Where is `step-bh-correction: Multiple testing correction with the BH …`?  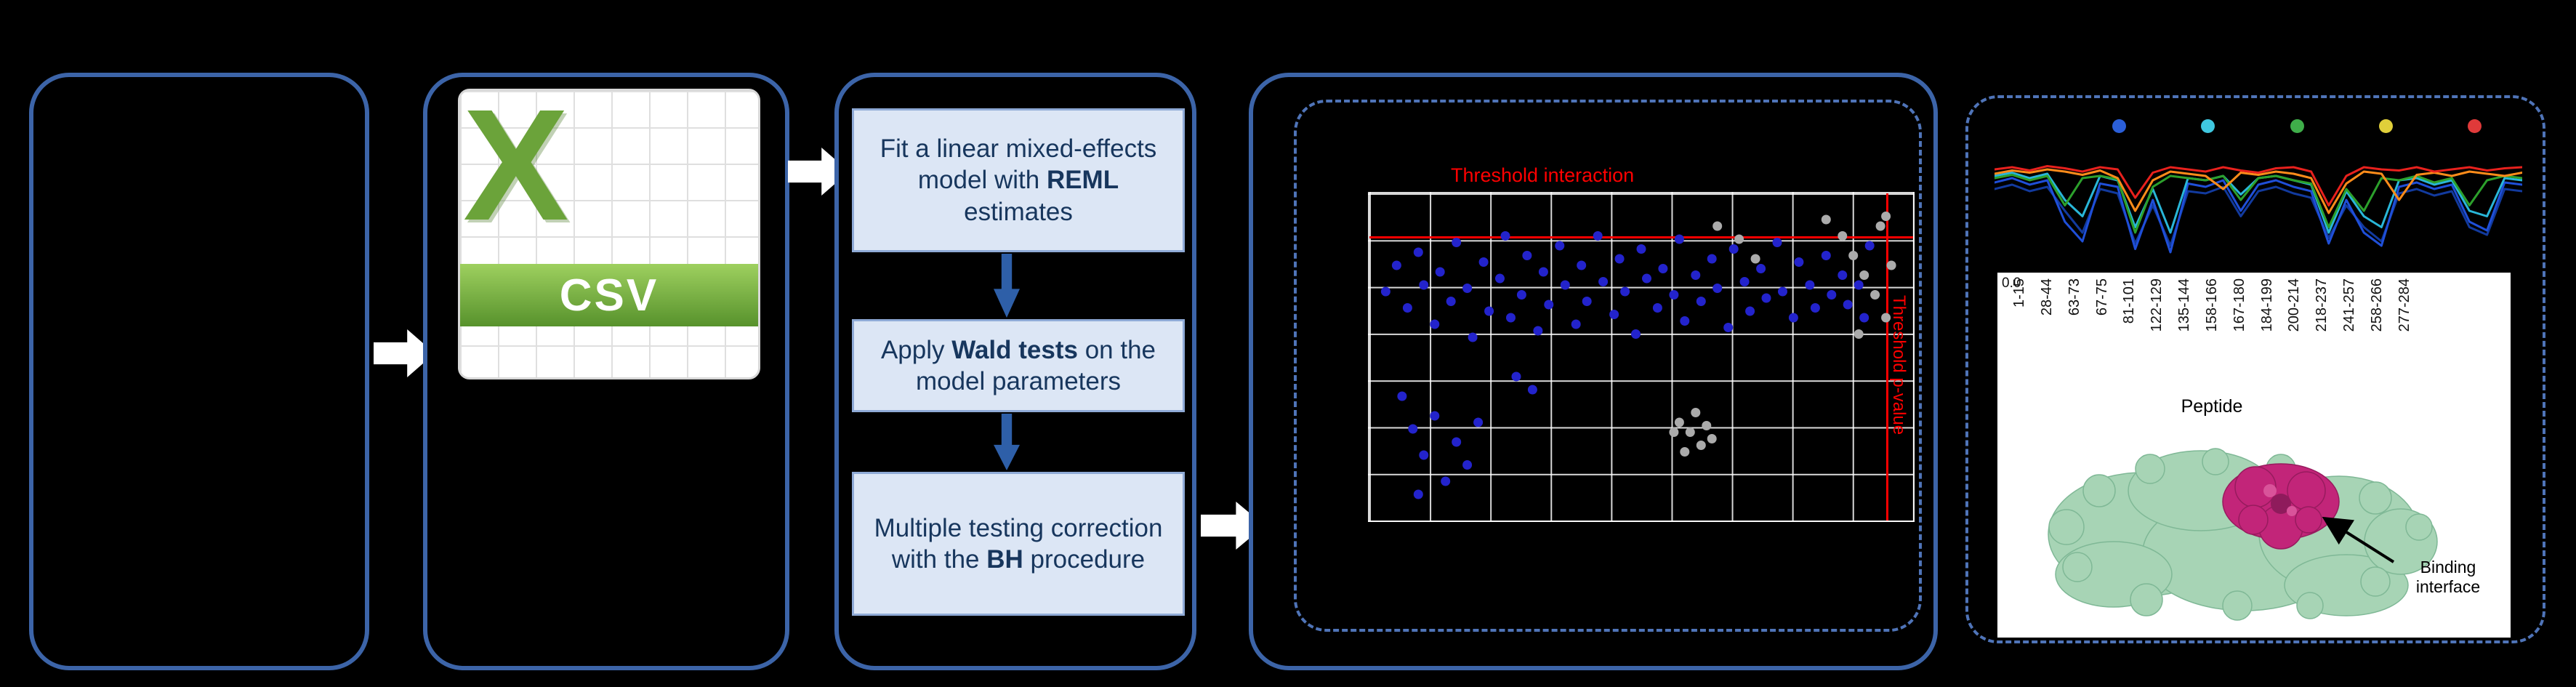
step-bh-correction: Multiple testing correction with the BH … is located at coordinates (1018, 544).